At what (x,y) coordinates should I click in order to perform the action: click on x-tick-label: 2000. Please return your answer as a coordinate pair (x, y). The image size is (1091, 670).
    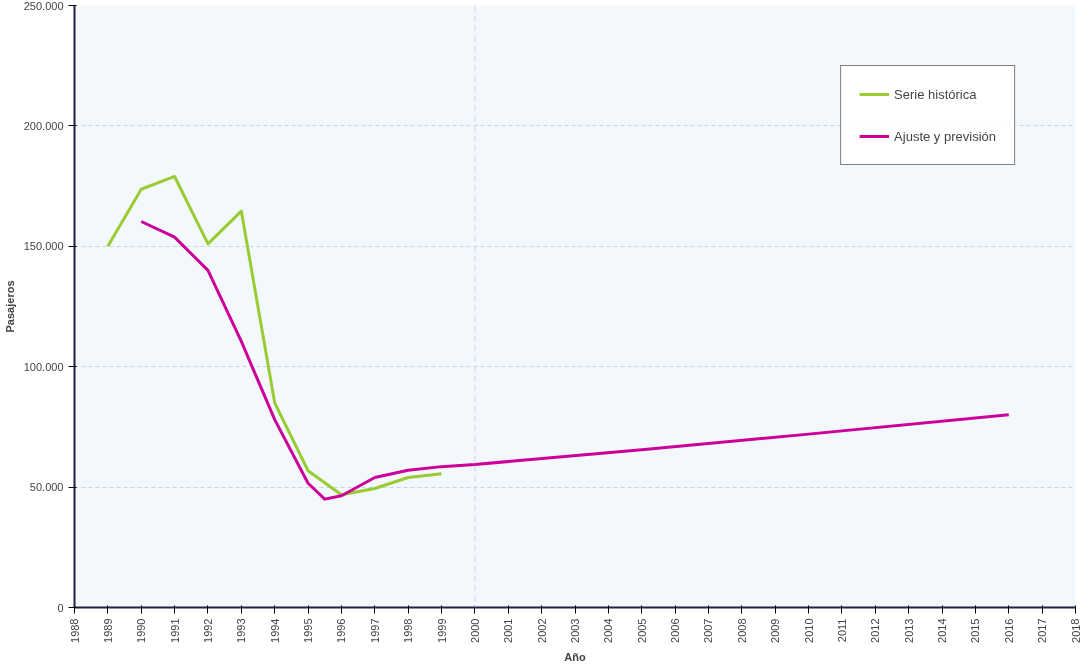
    Looking at the image, I should click on (474, 630).